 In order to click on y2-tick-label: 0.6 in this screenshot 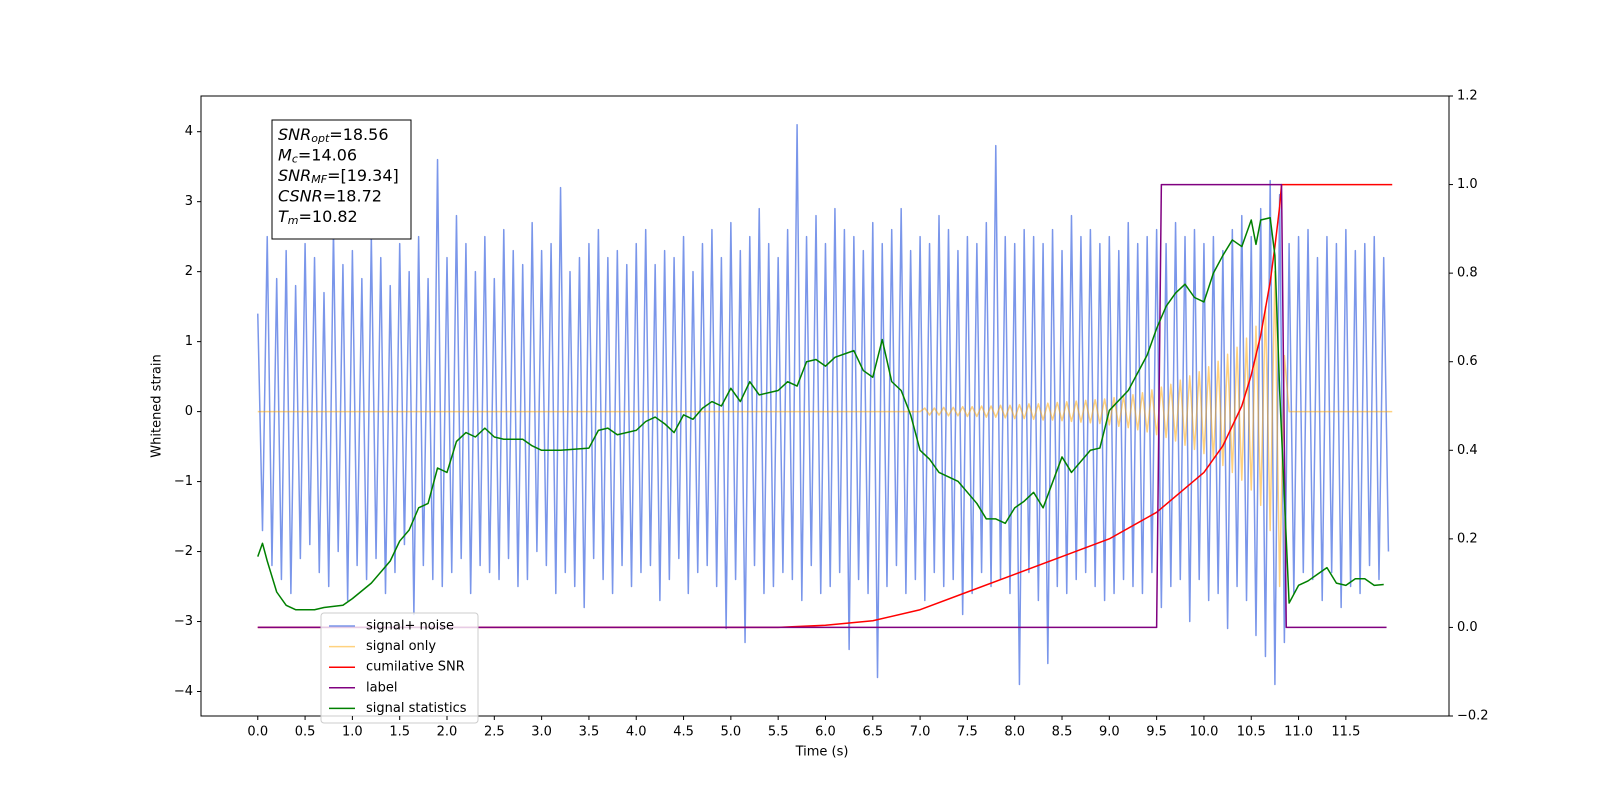, I will do `click(1467, 361)`.